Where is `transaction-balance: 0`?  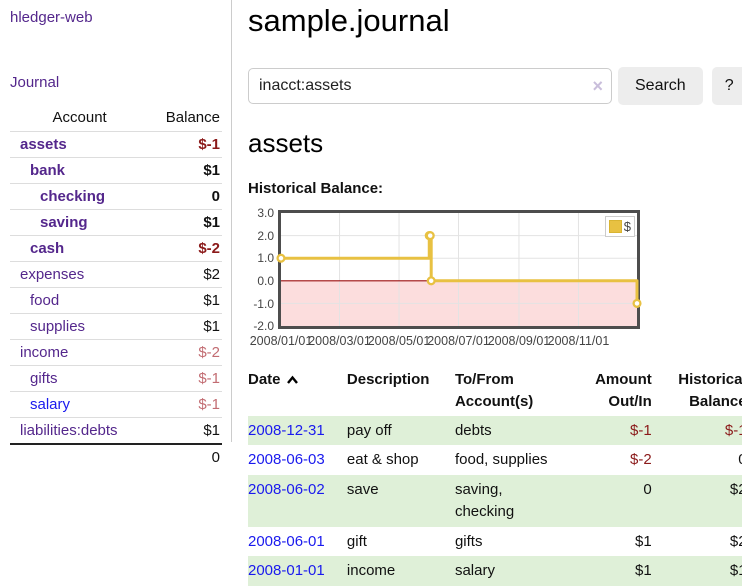 transaction-balance: 0 is located at coordinates (697, 460).